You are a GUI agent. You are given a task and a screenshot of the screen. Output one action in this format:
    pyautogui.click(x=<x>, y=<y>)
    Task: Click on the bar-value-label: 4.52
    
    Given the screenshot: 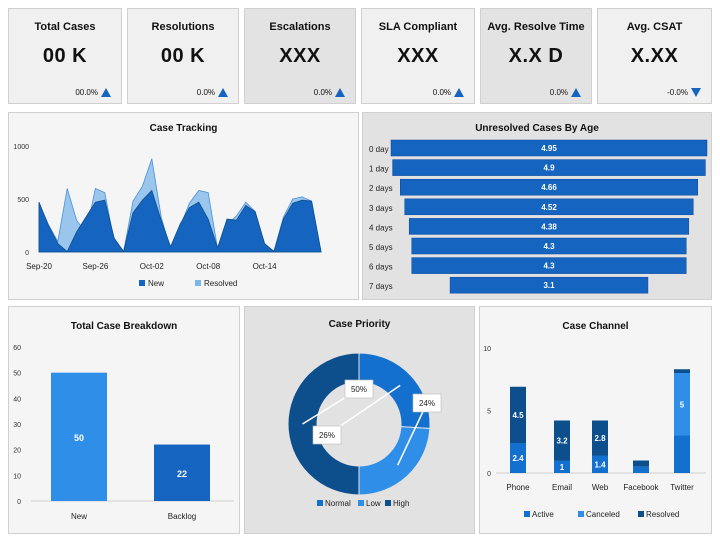 What is the action you would take?
    pyautogui.click(x=549, y=207)
    